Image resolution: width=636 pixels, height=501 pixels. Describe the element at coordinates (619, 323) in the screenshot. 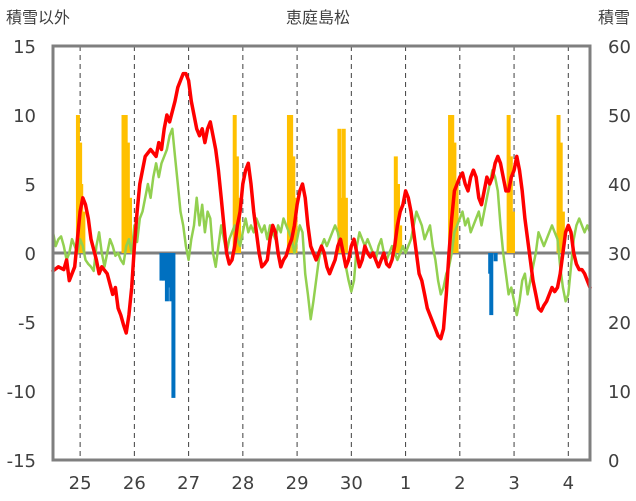

I see `right-tick-label: 20` at that location.